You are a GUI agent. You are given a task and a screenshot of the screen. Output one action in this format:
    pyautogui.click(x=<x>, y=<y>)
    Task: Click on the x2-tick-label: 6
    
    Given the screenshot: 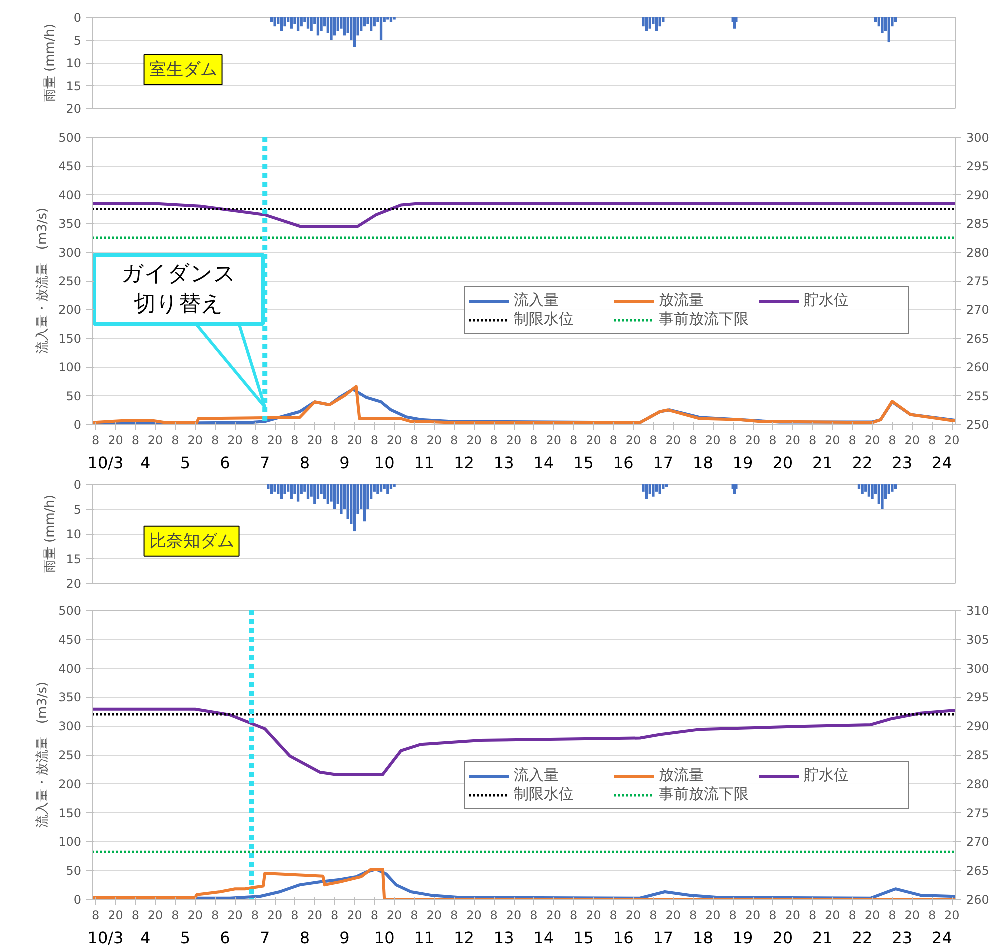 What is the action you would take?
    pyautogui.click(x=225, y=938)
    